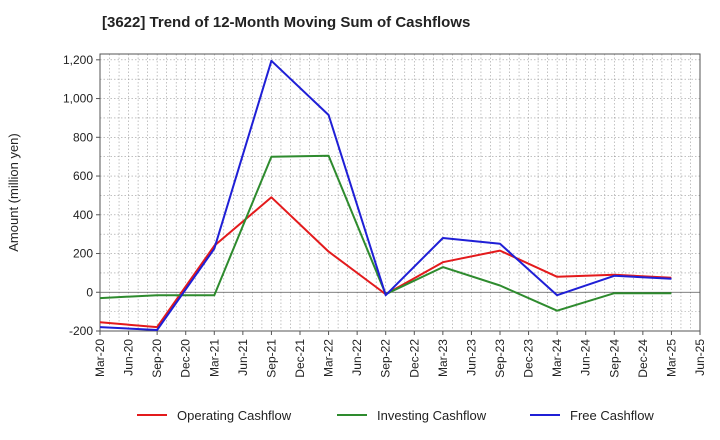 The height and width of the screenshot is (440, 720). I want to click on x-tick-label: Dec-20, so click(186, 358).